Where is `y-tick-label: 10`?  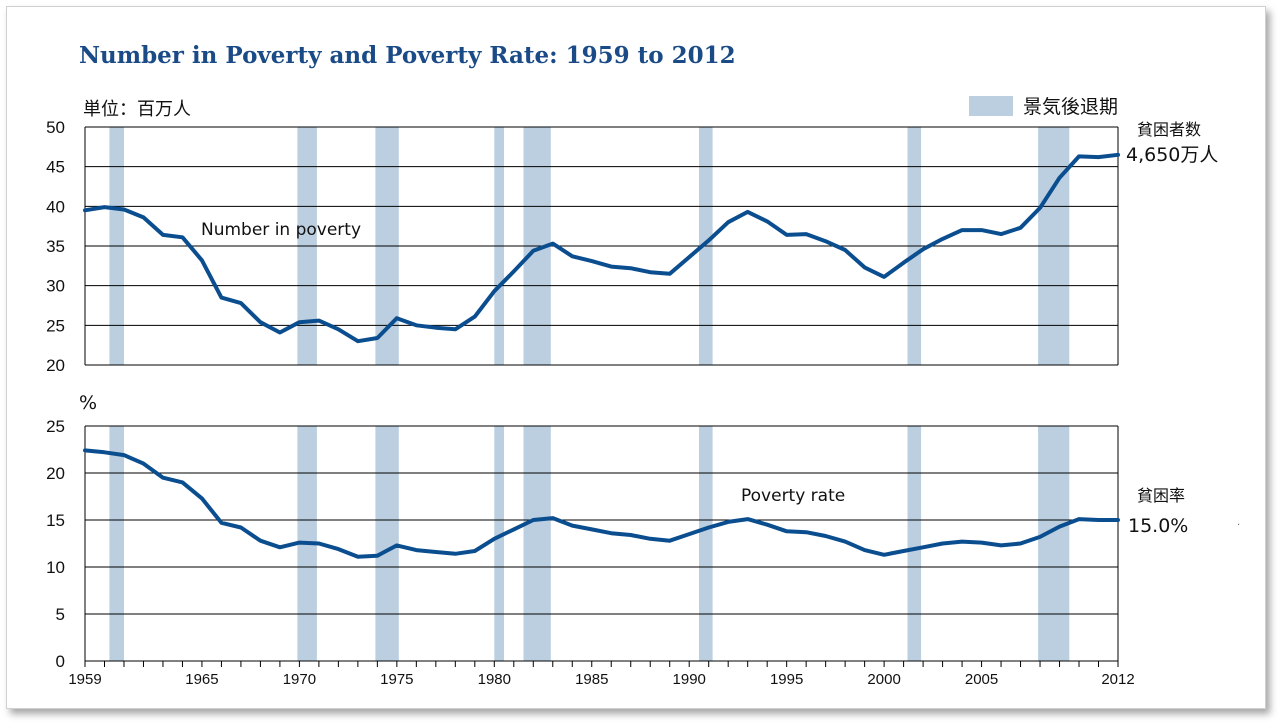 y-tick-label: 10 is located at coordinates (55, 567).